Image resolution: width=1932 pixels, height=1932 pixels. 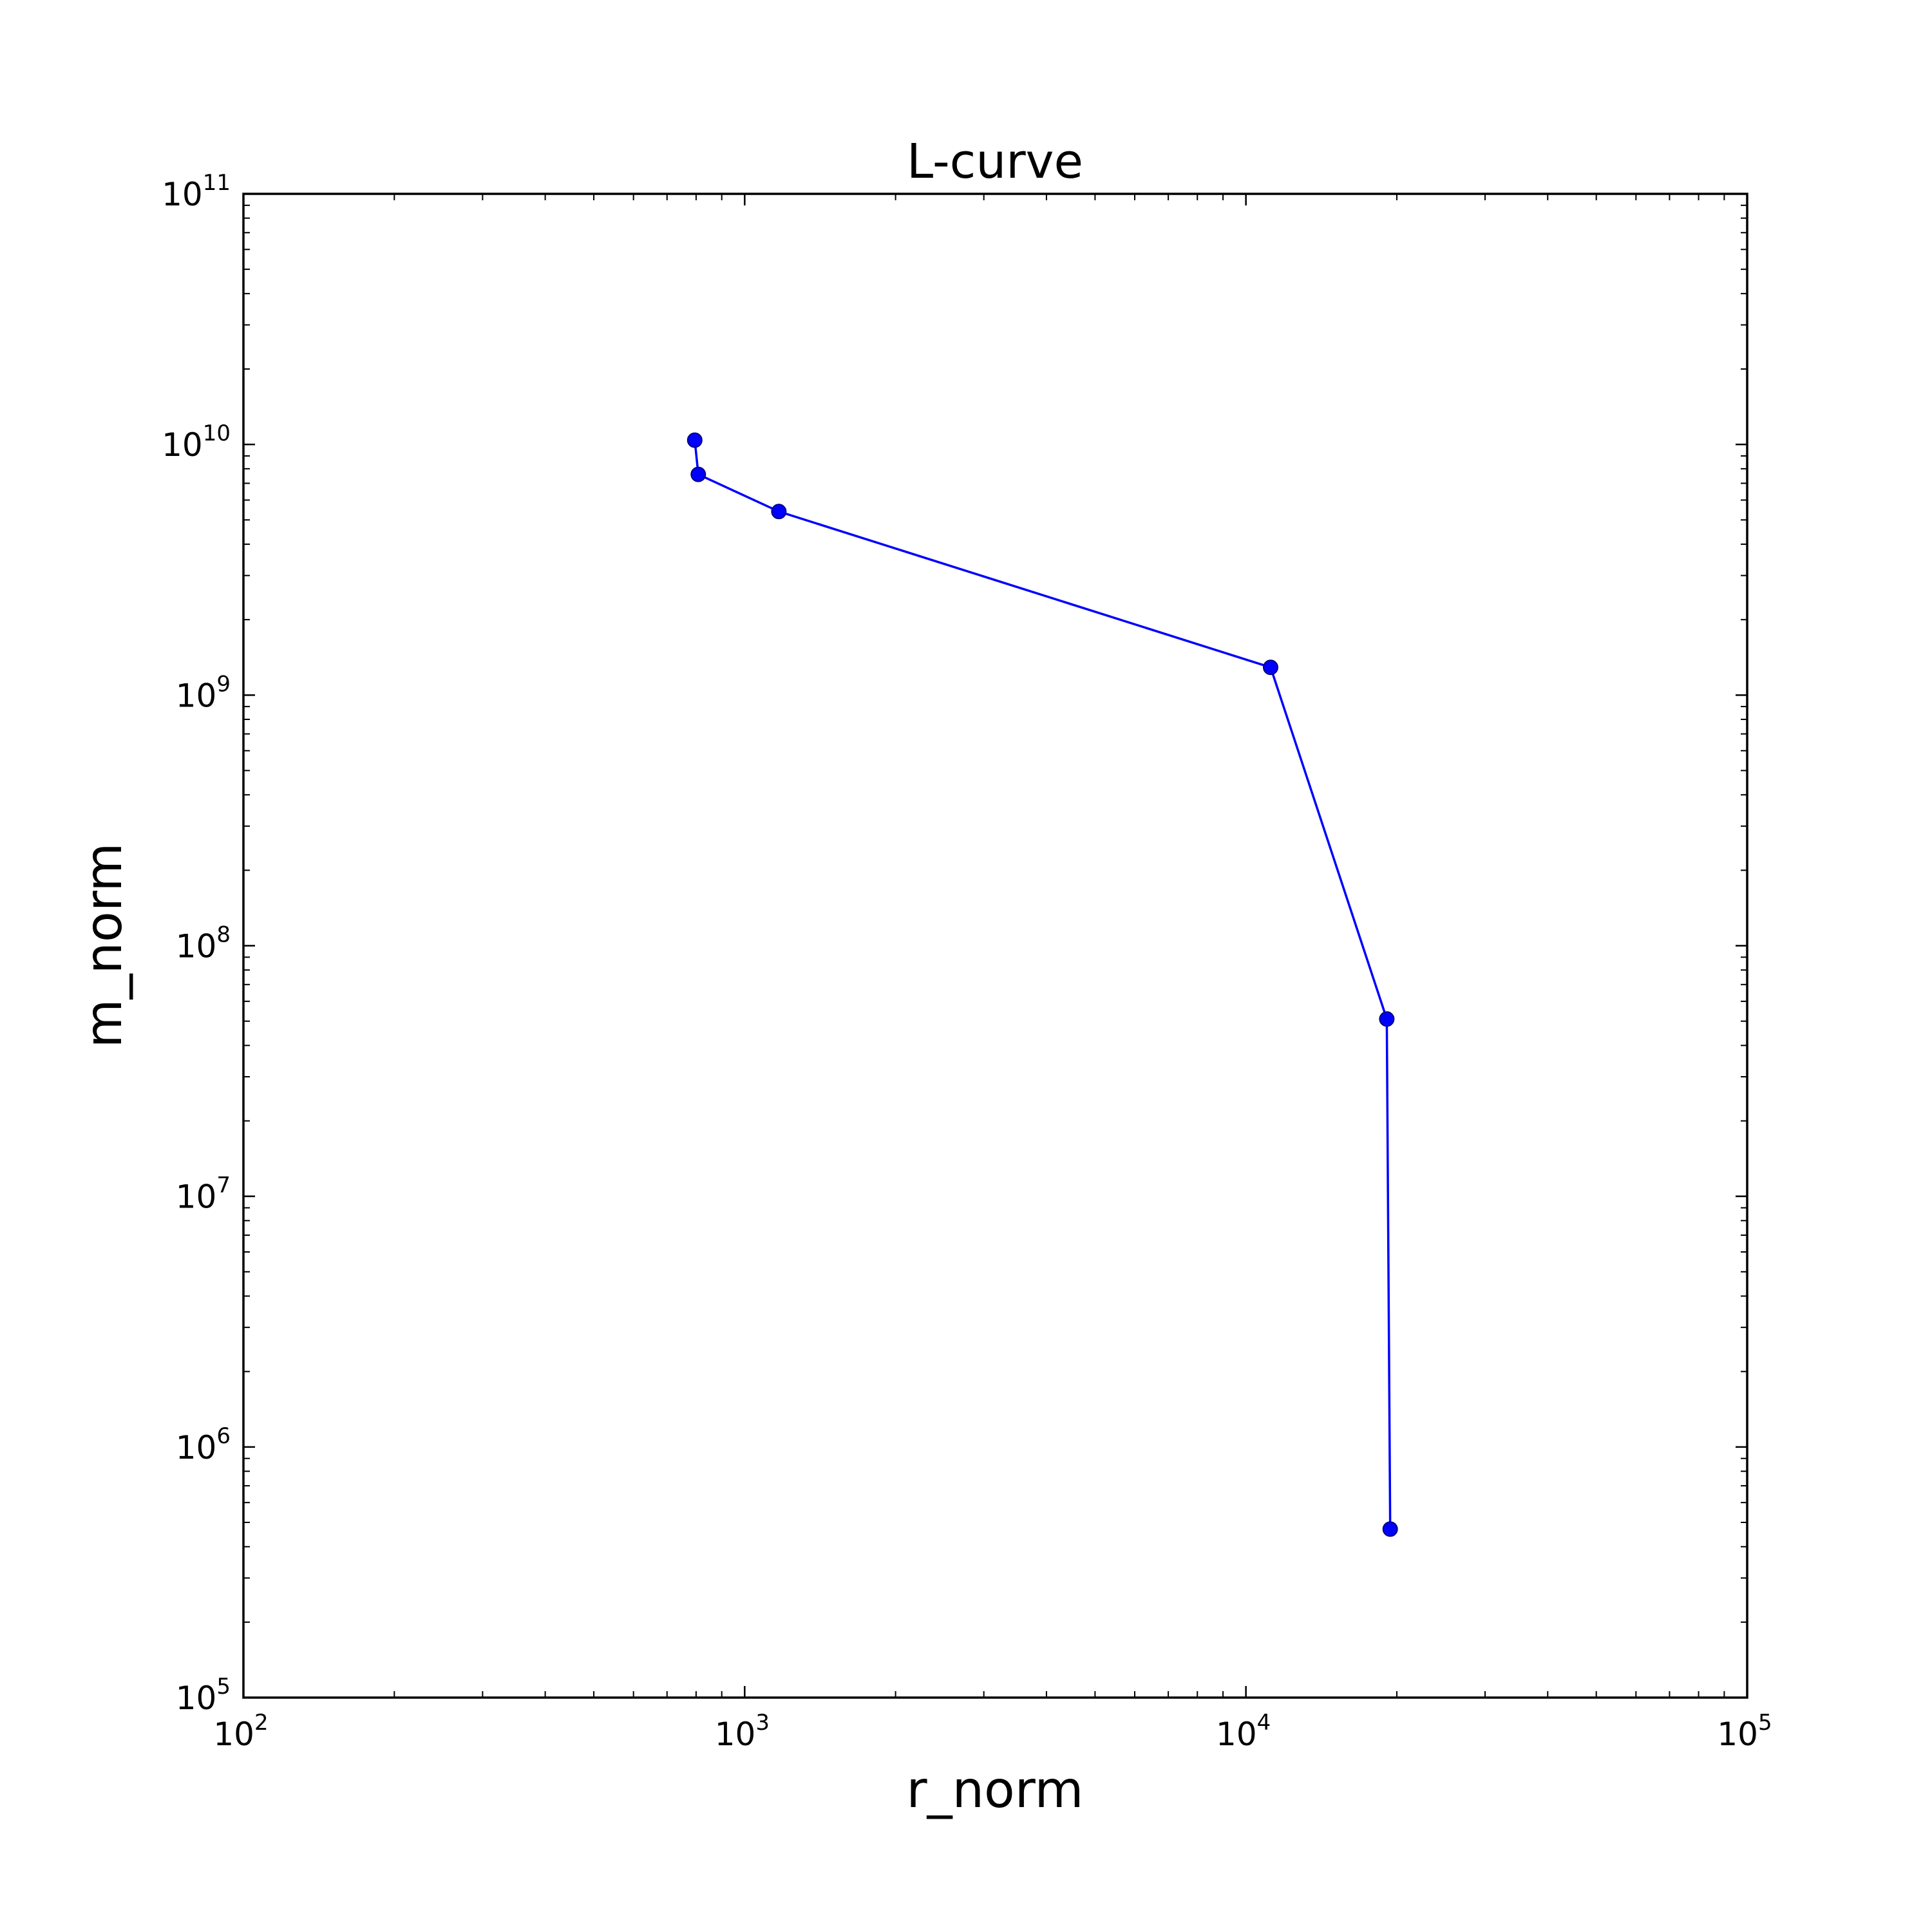 I want to click on y-tick-exponent: 9, so click(x=224, y=684).